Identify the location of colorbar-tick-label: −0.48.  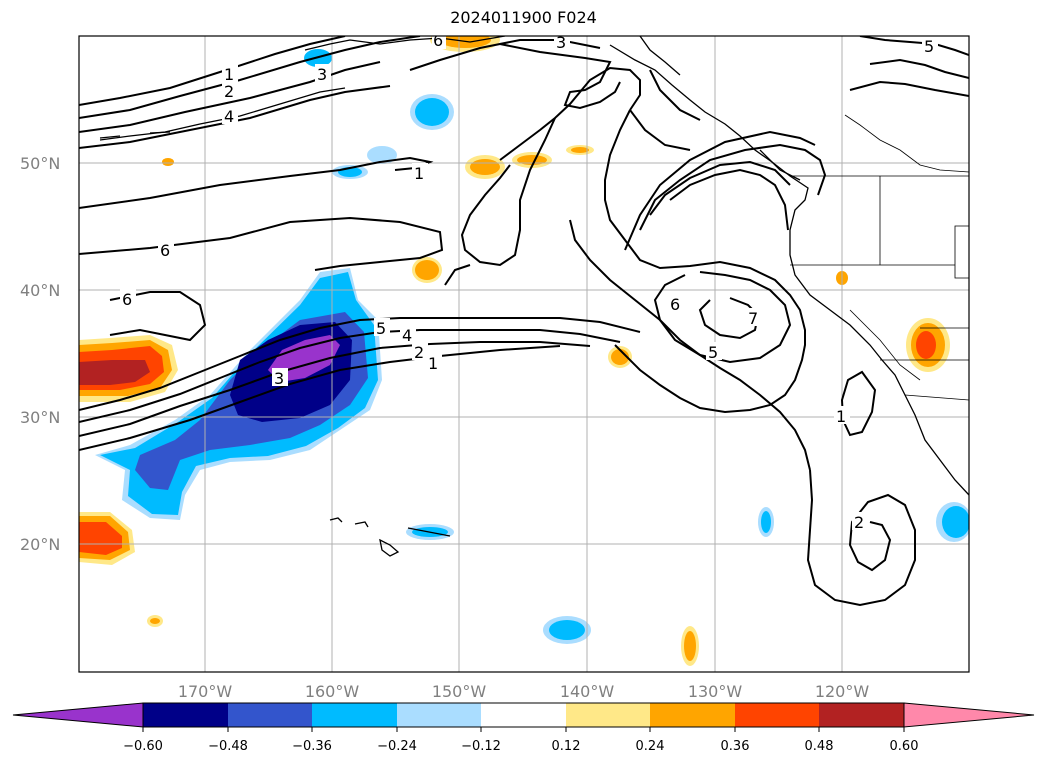
(228, 746).